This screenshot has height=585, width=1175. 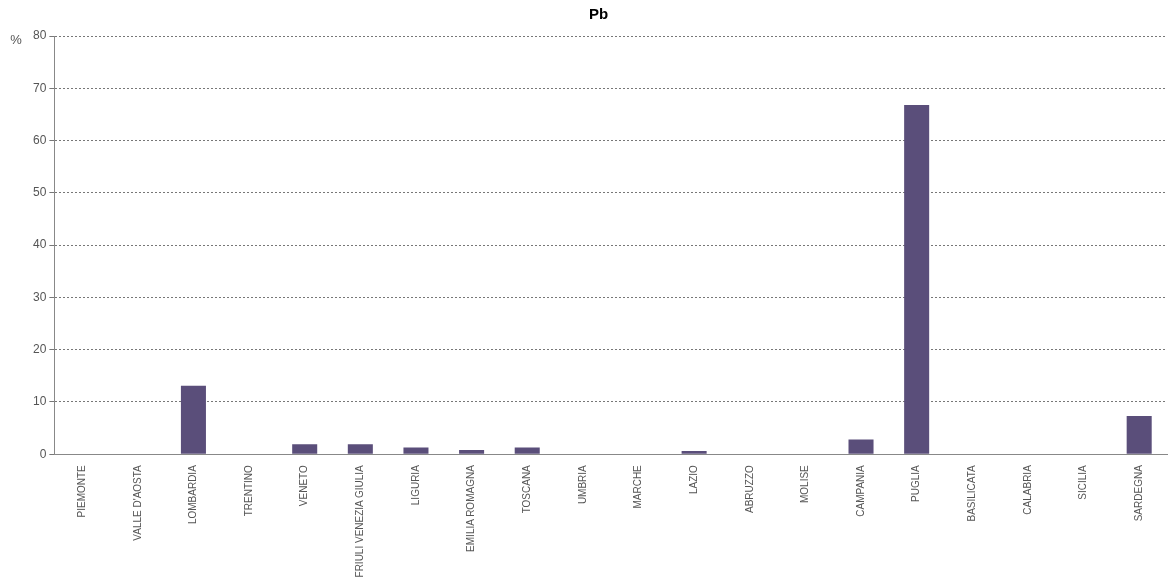 What do you see at coordinates (248, 490) in the screenshot?
I see `x-tick-label: TRENTINO` at bounding box center [248, 490].